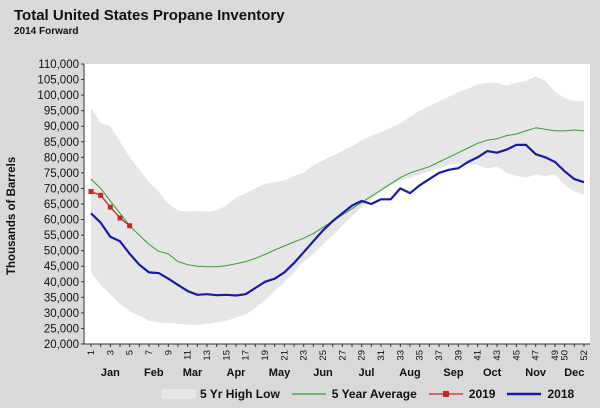 Image resolution: width=600 pixels, height=408 pixels. I want to click on x-tick-label: 43, so click(497, 355).